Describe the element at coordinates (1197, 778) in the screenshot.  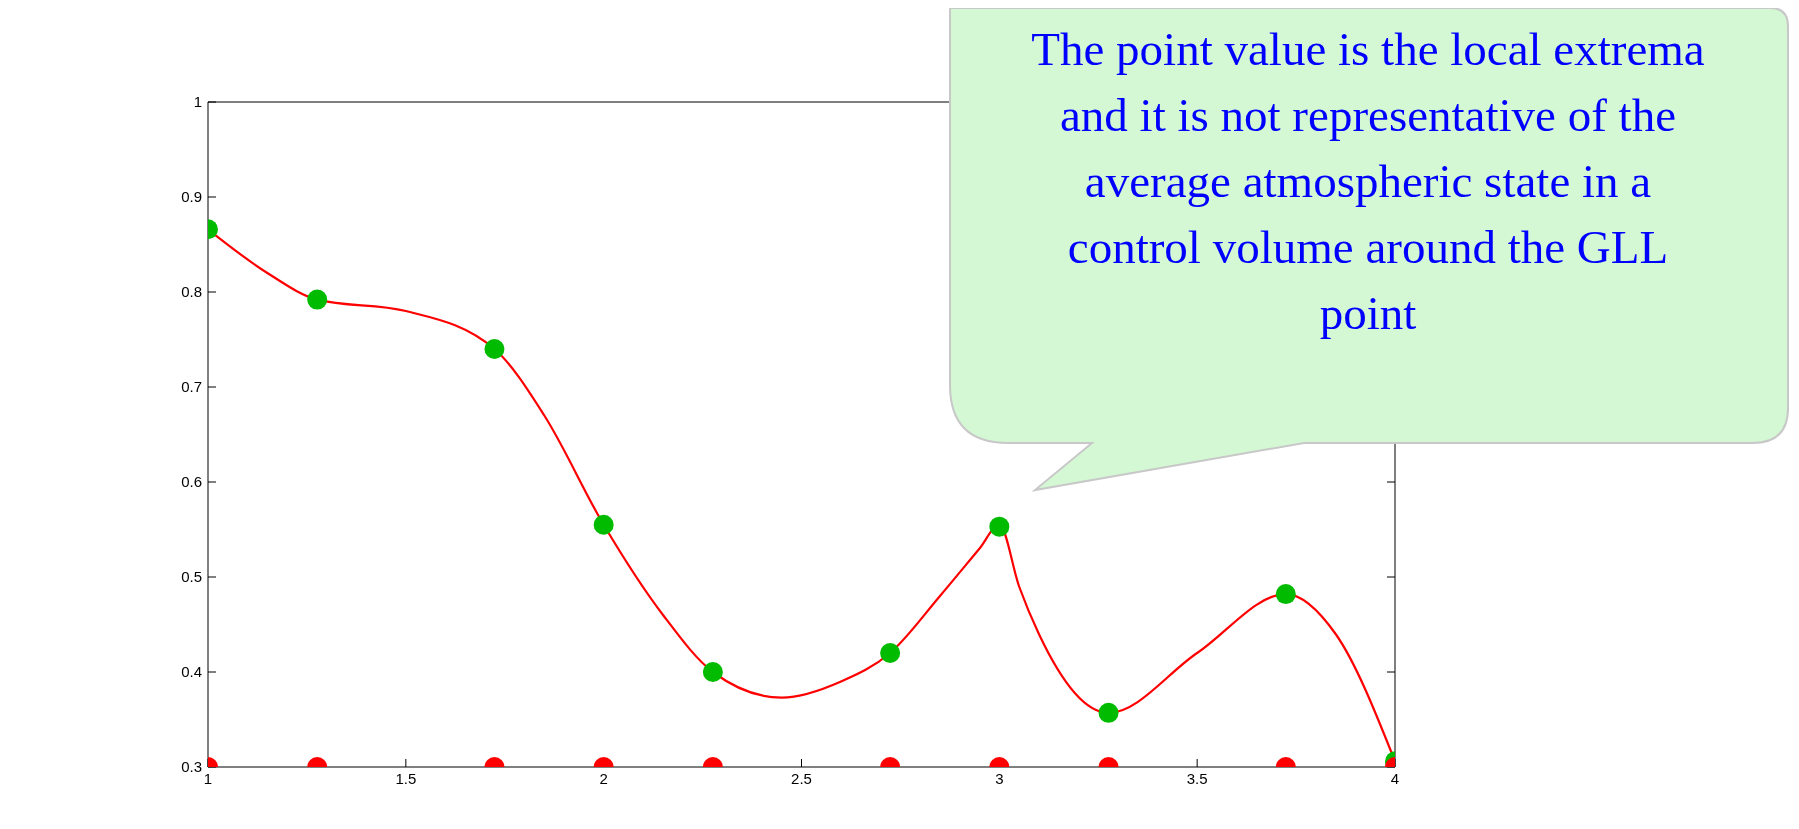
I see `x-tick-label: 3.5` at that location.